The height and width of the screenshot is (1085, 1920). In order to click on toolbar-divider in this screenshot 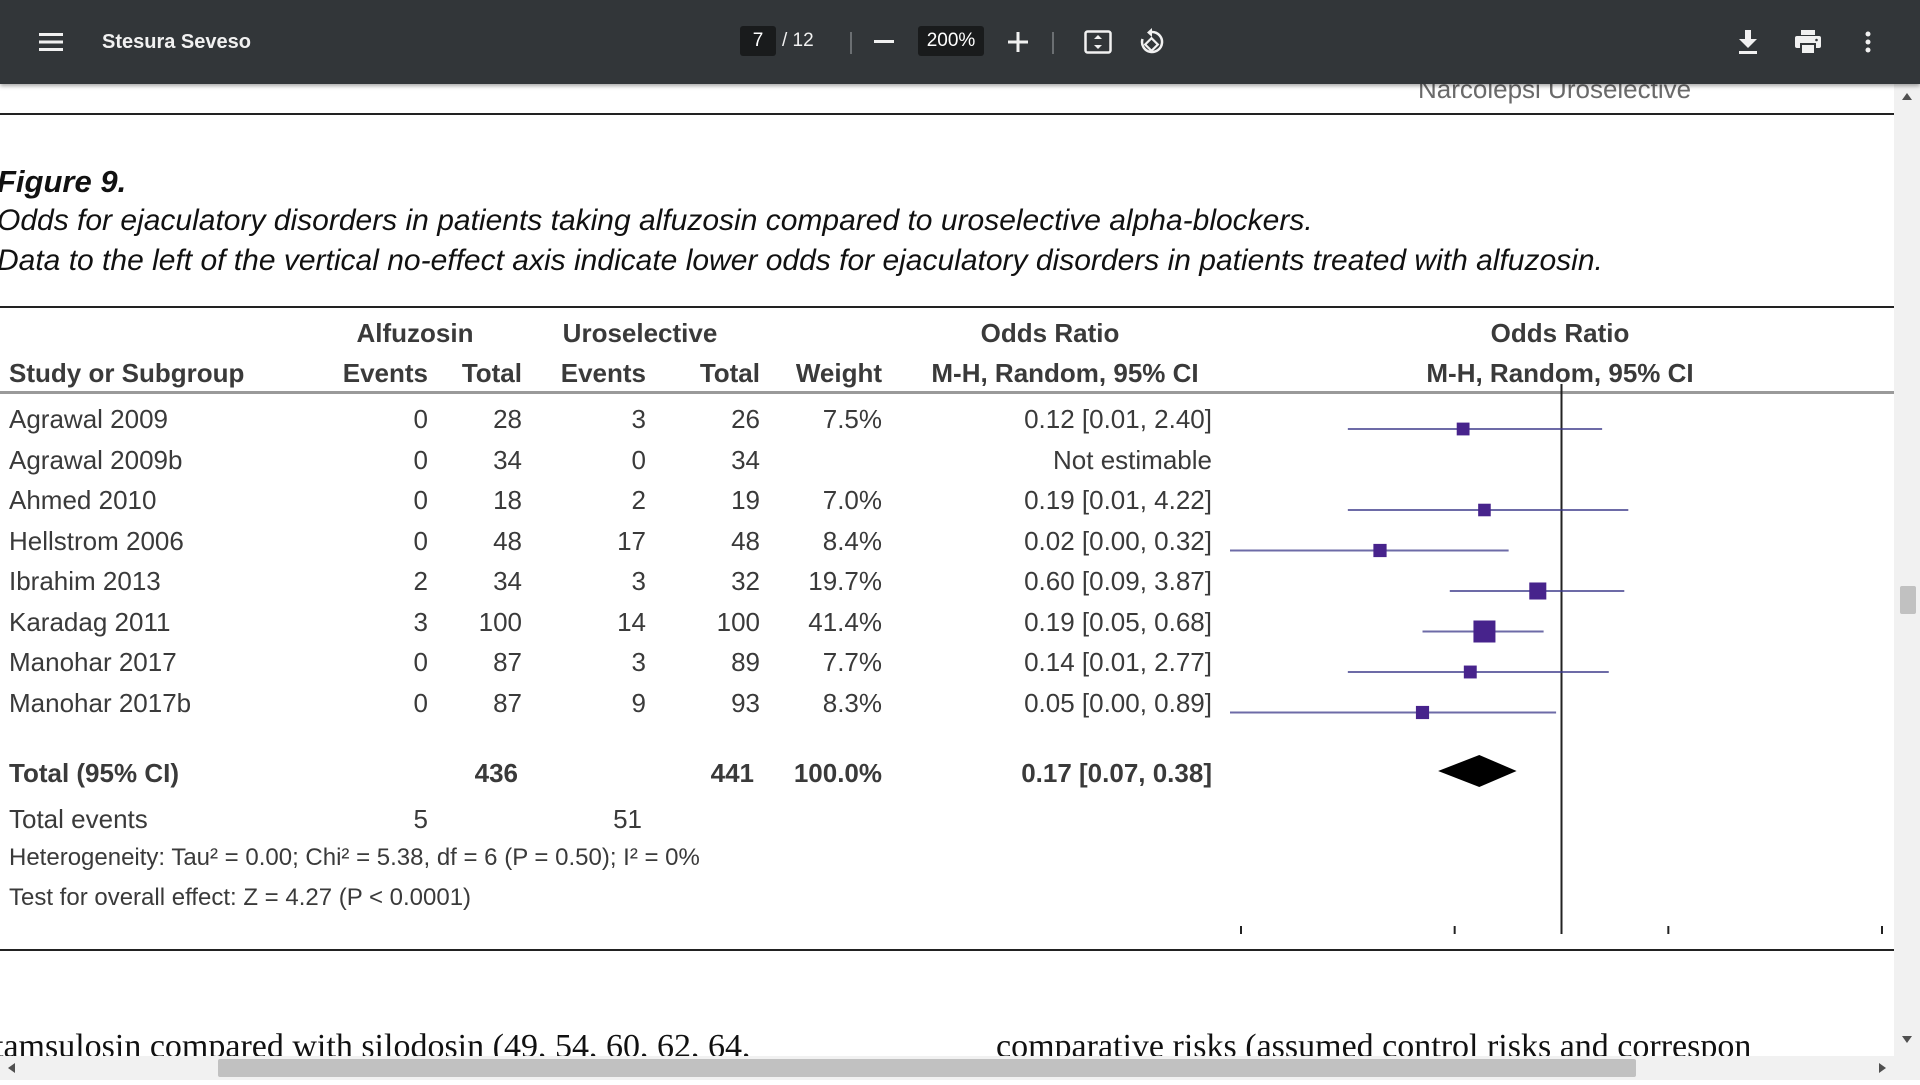, I will do `click(851, 43)`.